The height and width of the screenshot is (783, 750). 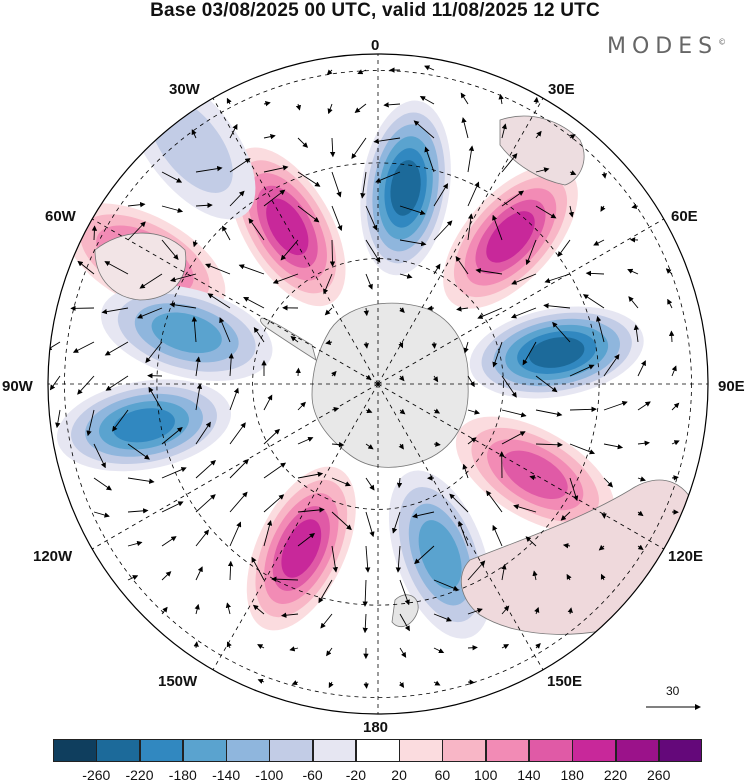 What do you see at coordinates (663, 46) in the screenshot?
I see `brand-name: MODES` at bounding box center [663, 46].